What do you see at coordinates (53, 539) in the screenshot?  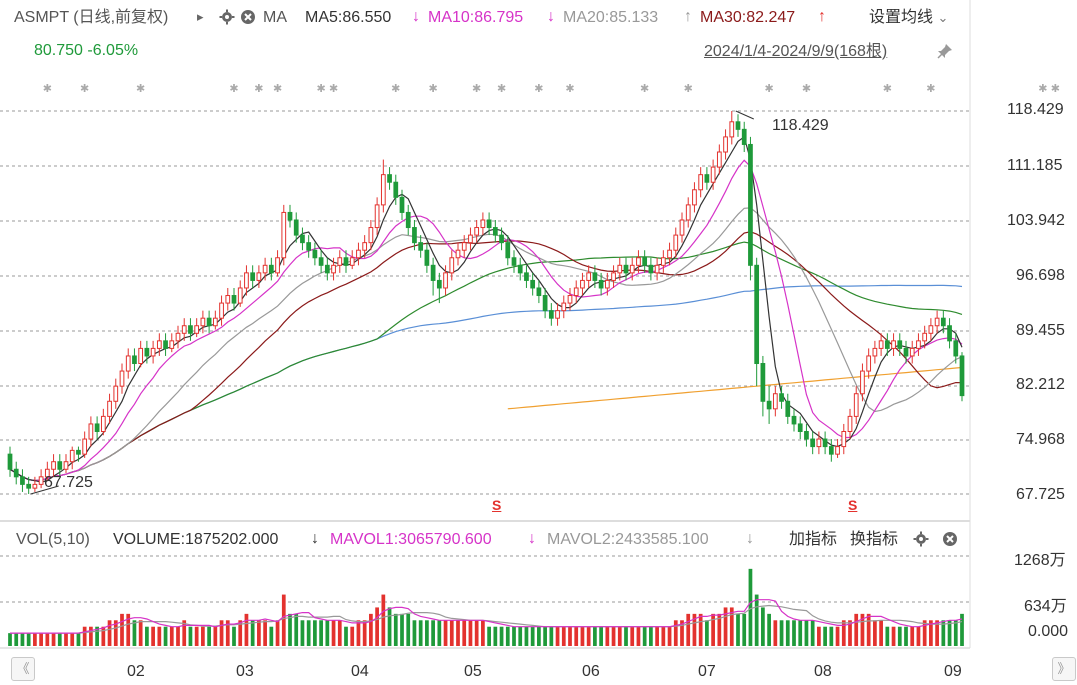 I see `vol-label: VOL(5,10)` at bounding box center [53, 539].